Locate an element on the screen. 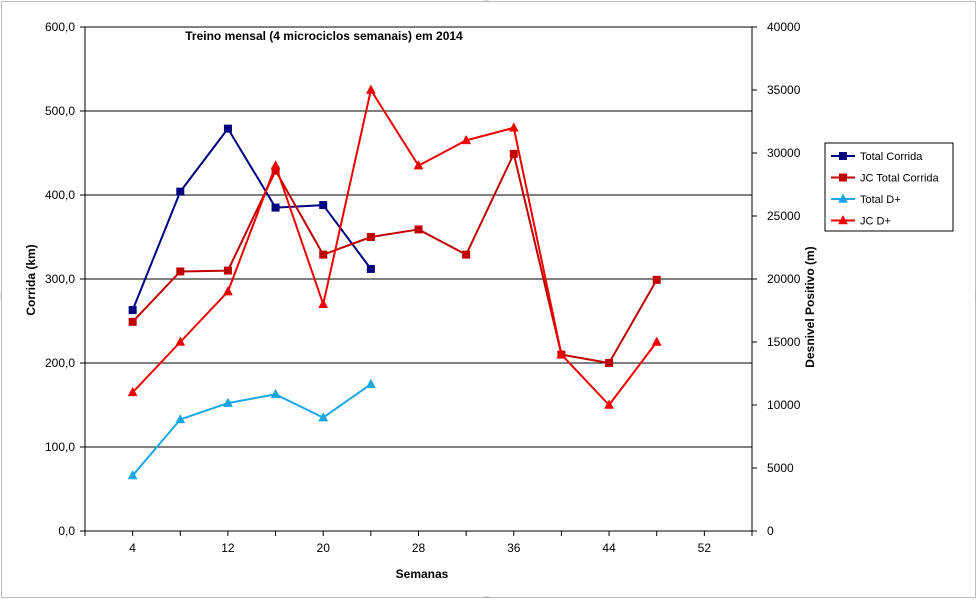  y-axis-title: Corrida (km) is located at coordinates (31, 279).